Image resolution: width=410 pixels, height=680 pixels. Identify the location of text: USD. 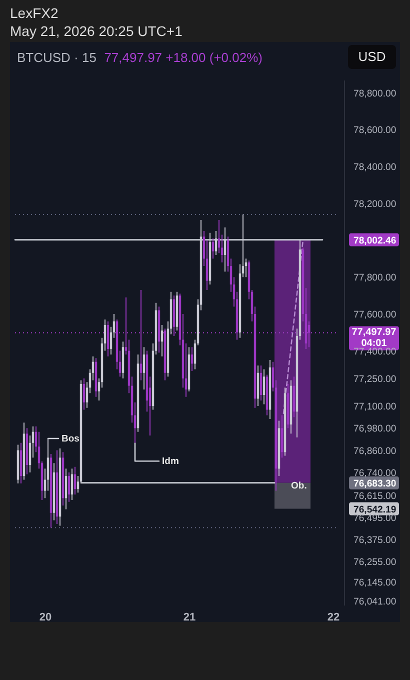
(372, 56).